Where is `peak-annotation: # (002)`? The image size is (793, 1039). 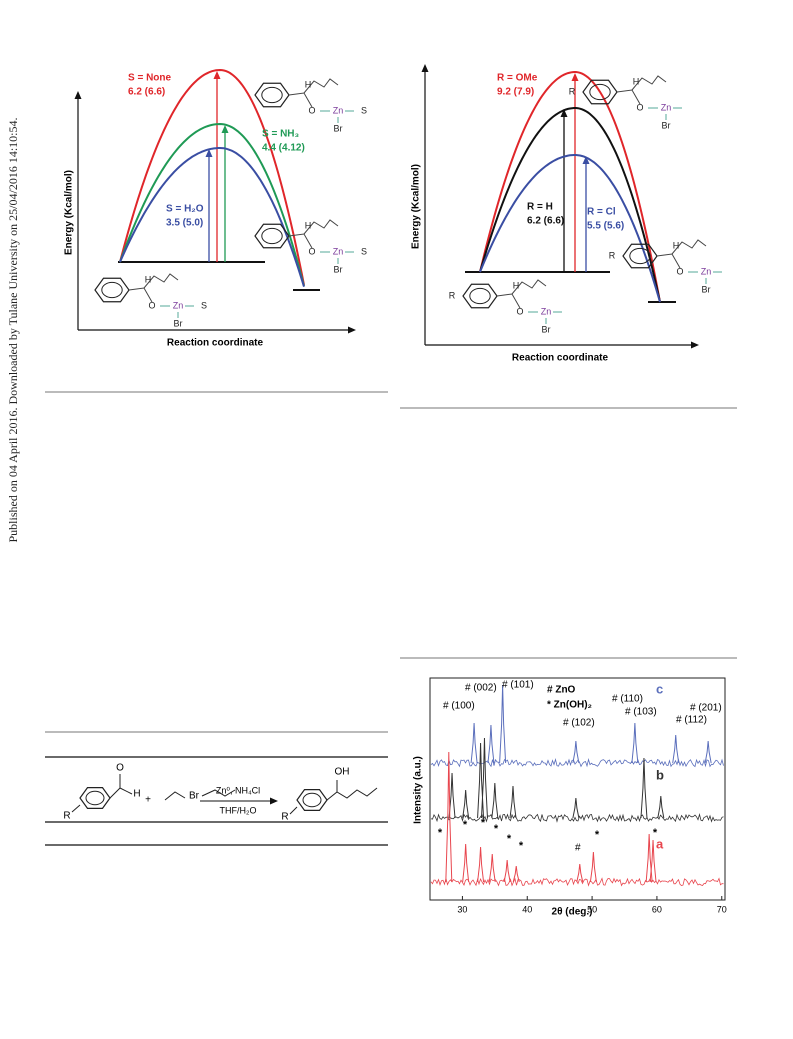 peak-annotation: # (002) is located at coordinates (481, 688).